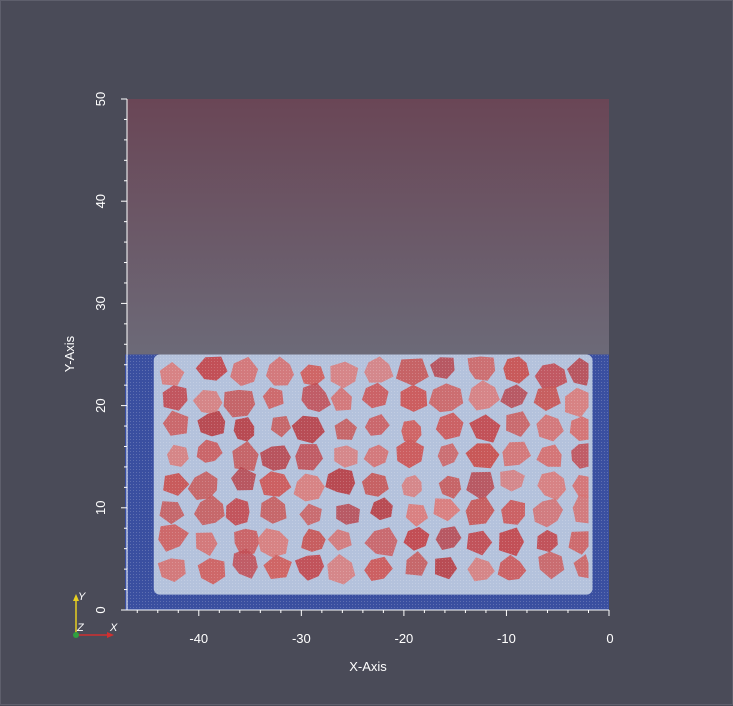 The image size is (733, 706). What do you see at coordinates (76, 635) in the screenshot?
I see `z-axis-dot-icon` at bounding box center [76, 635].